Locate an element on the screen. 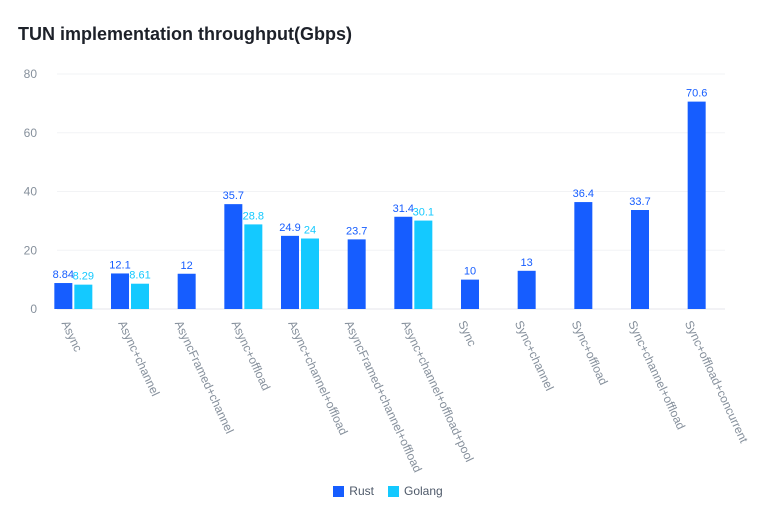 The width and height of the screenshot is (776, 522). legend-label: Rust is located at coordinates (361, 491).